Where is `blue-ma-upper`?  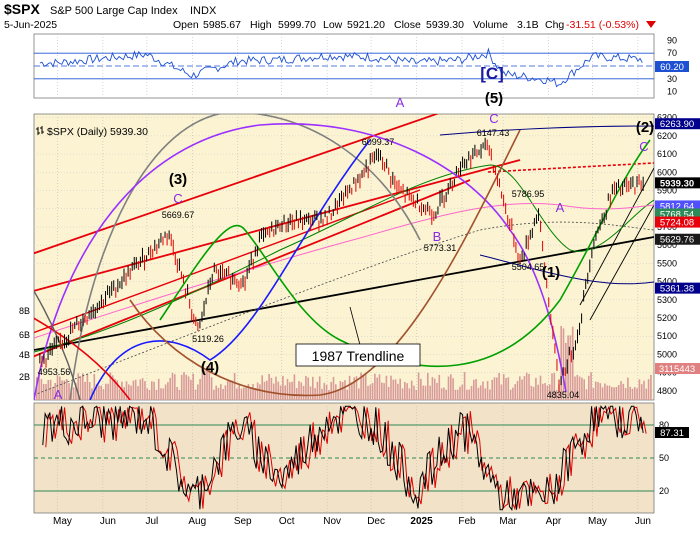 blue-ma-upper is located at coordinates (546, 130).